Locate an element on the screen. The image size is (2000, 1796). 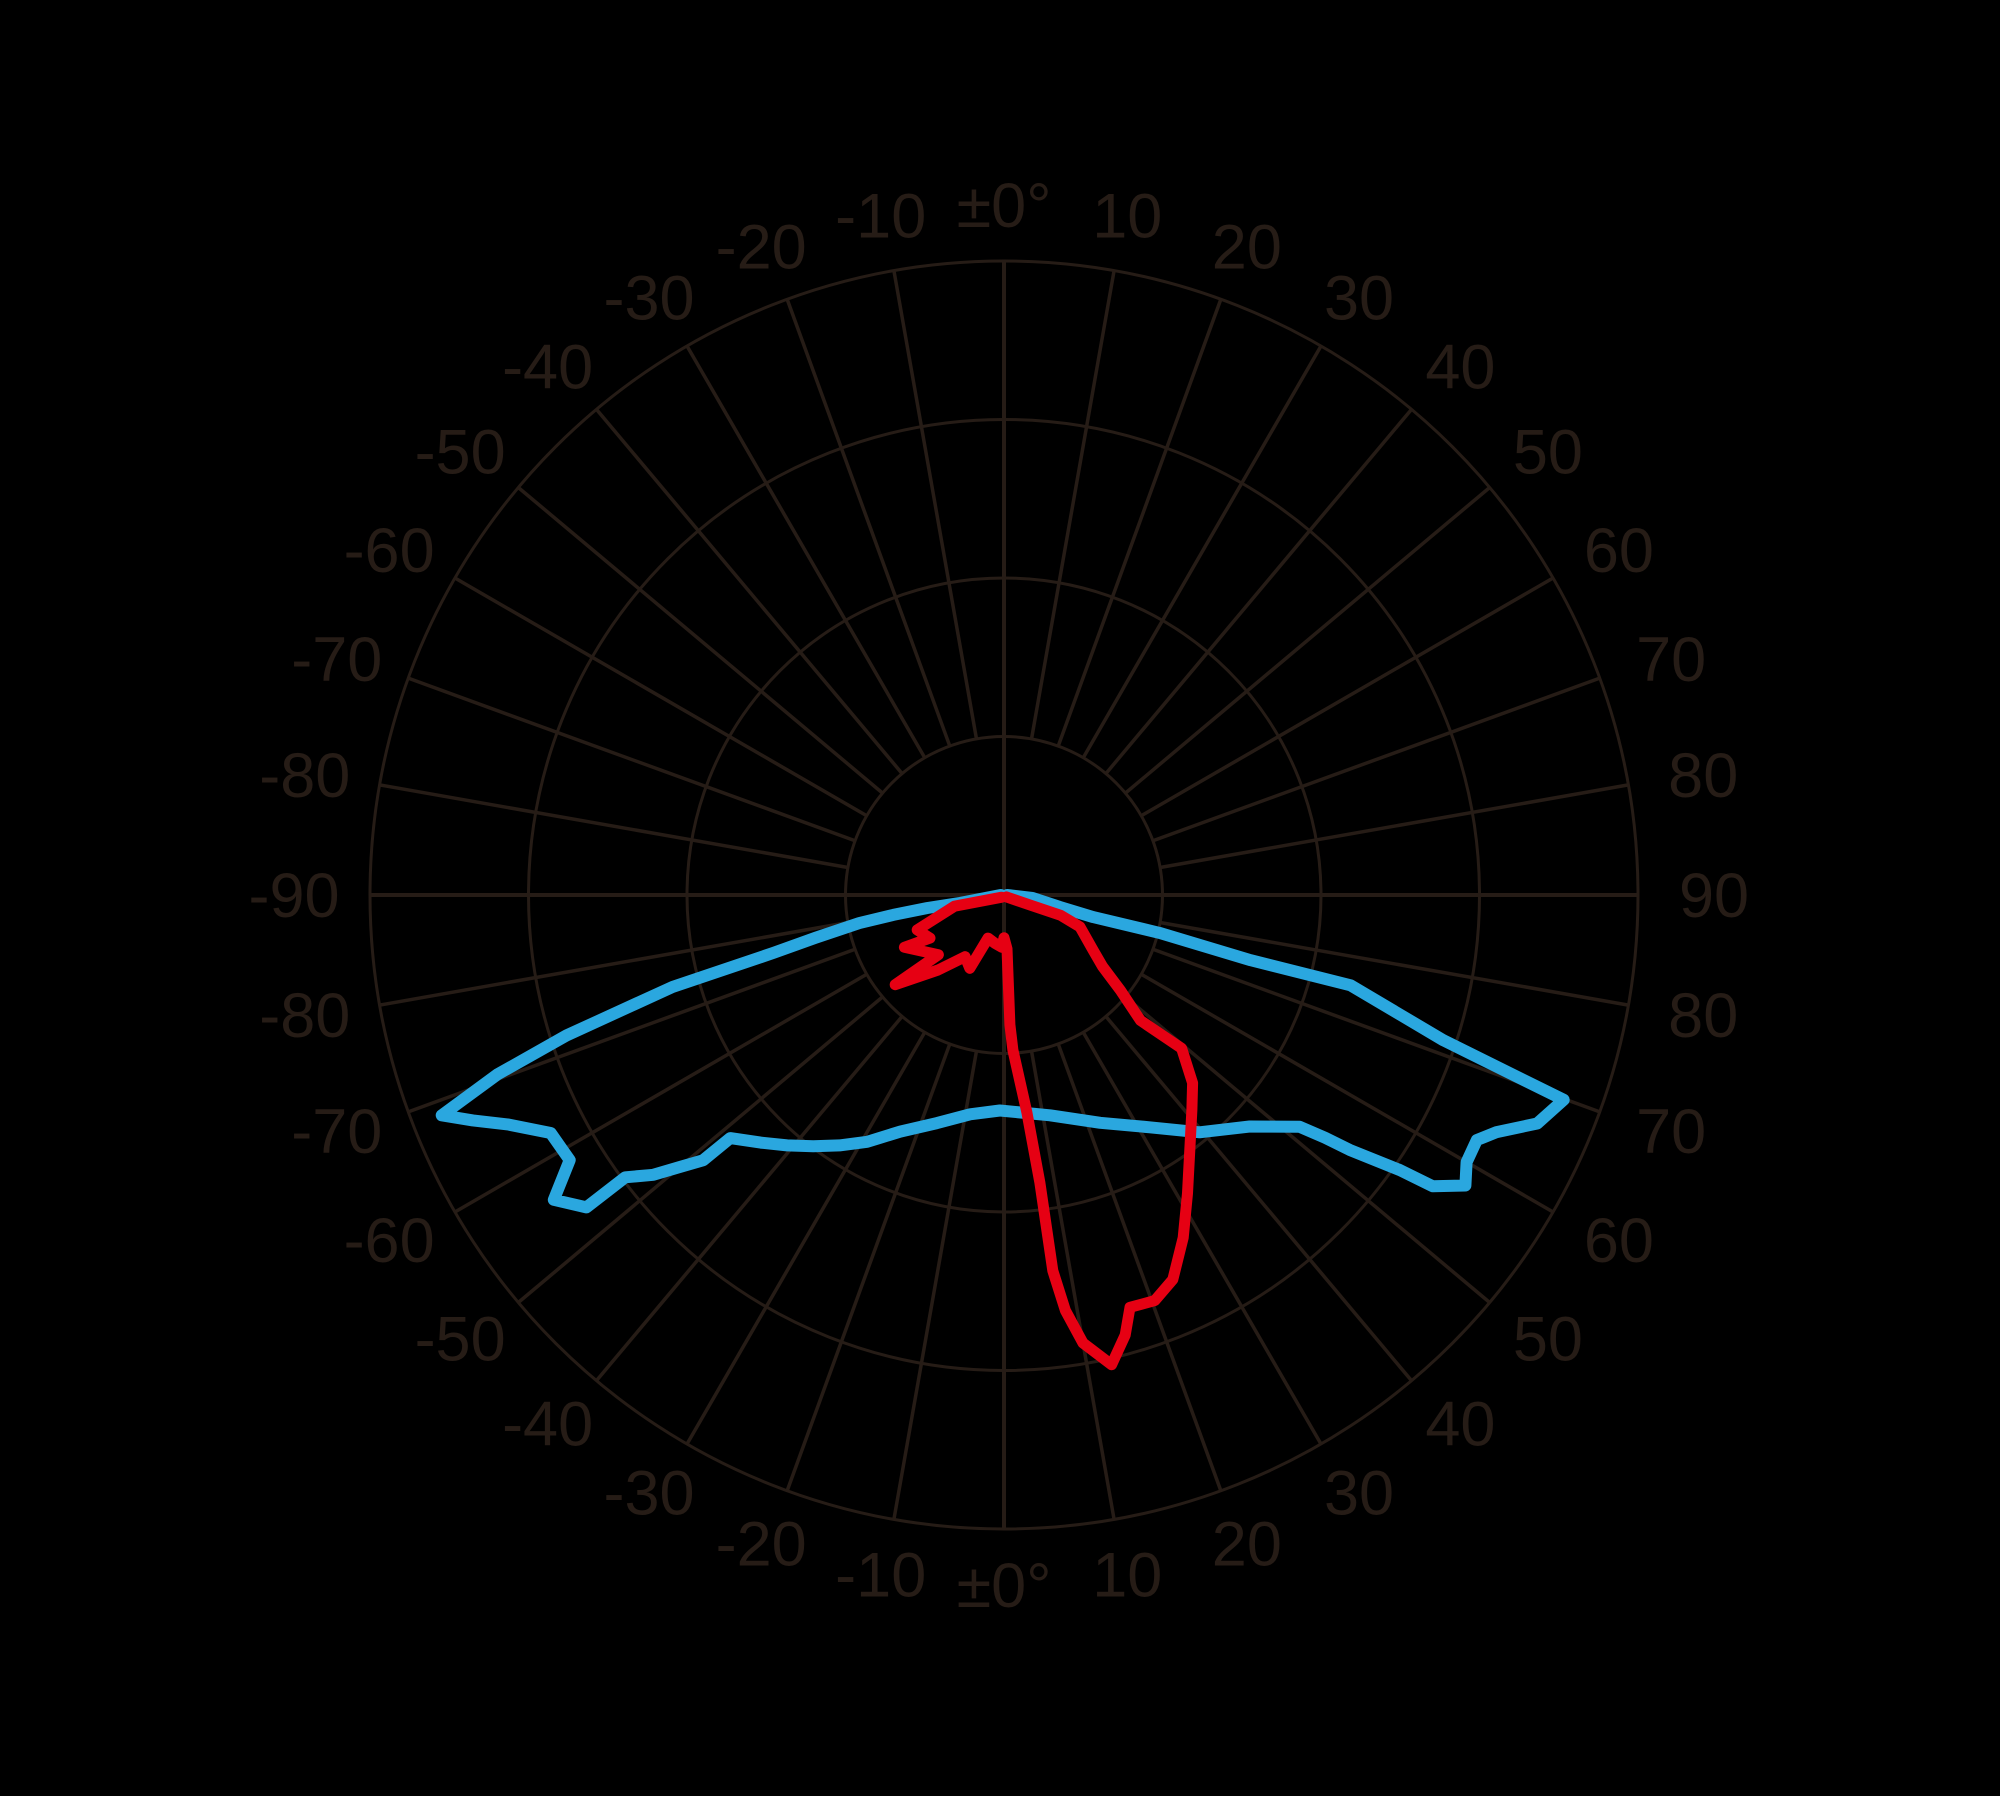
blue-curve is located at coordinates (1002, 1051).